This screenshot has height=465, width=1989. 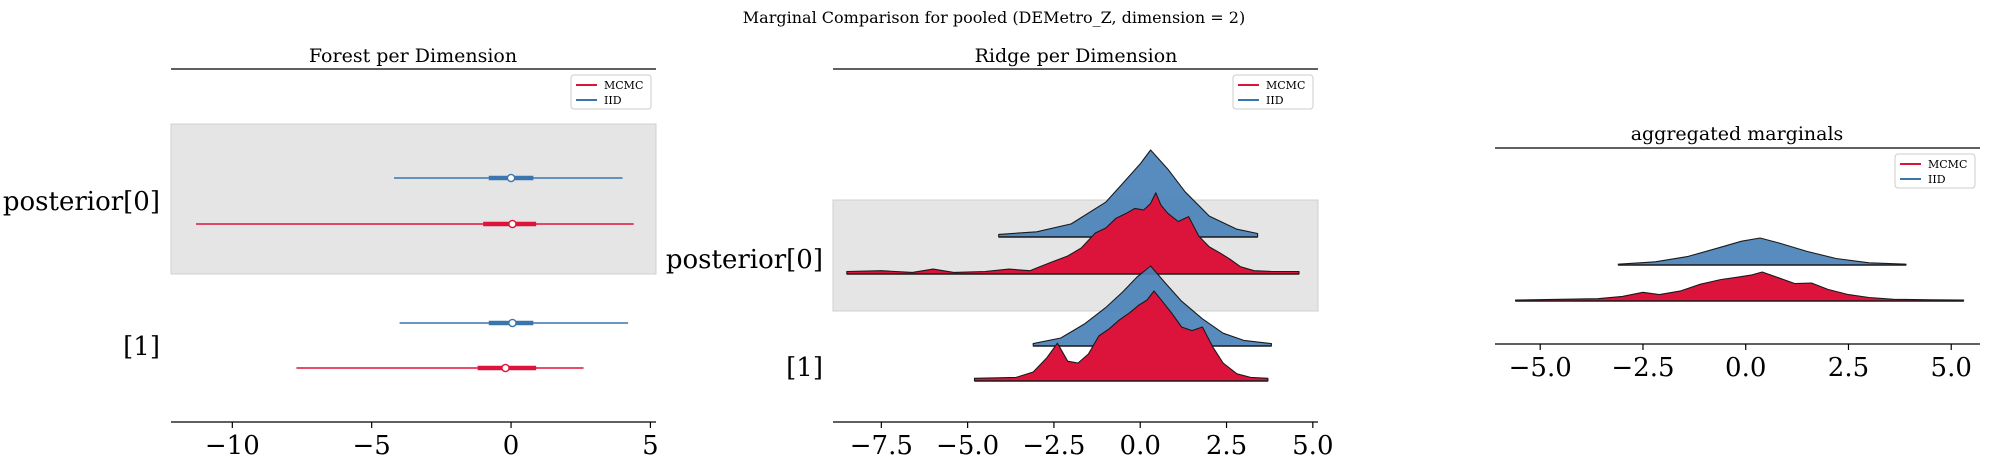 What do you see at coordinates (1762, 251) in the screenshot?
I see `aggregated-density-iid-row0` at bounding box center [1762, 251].